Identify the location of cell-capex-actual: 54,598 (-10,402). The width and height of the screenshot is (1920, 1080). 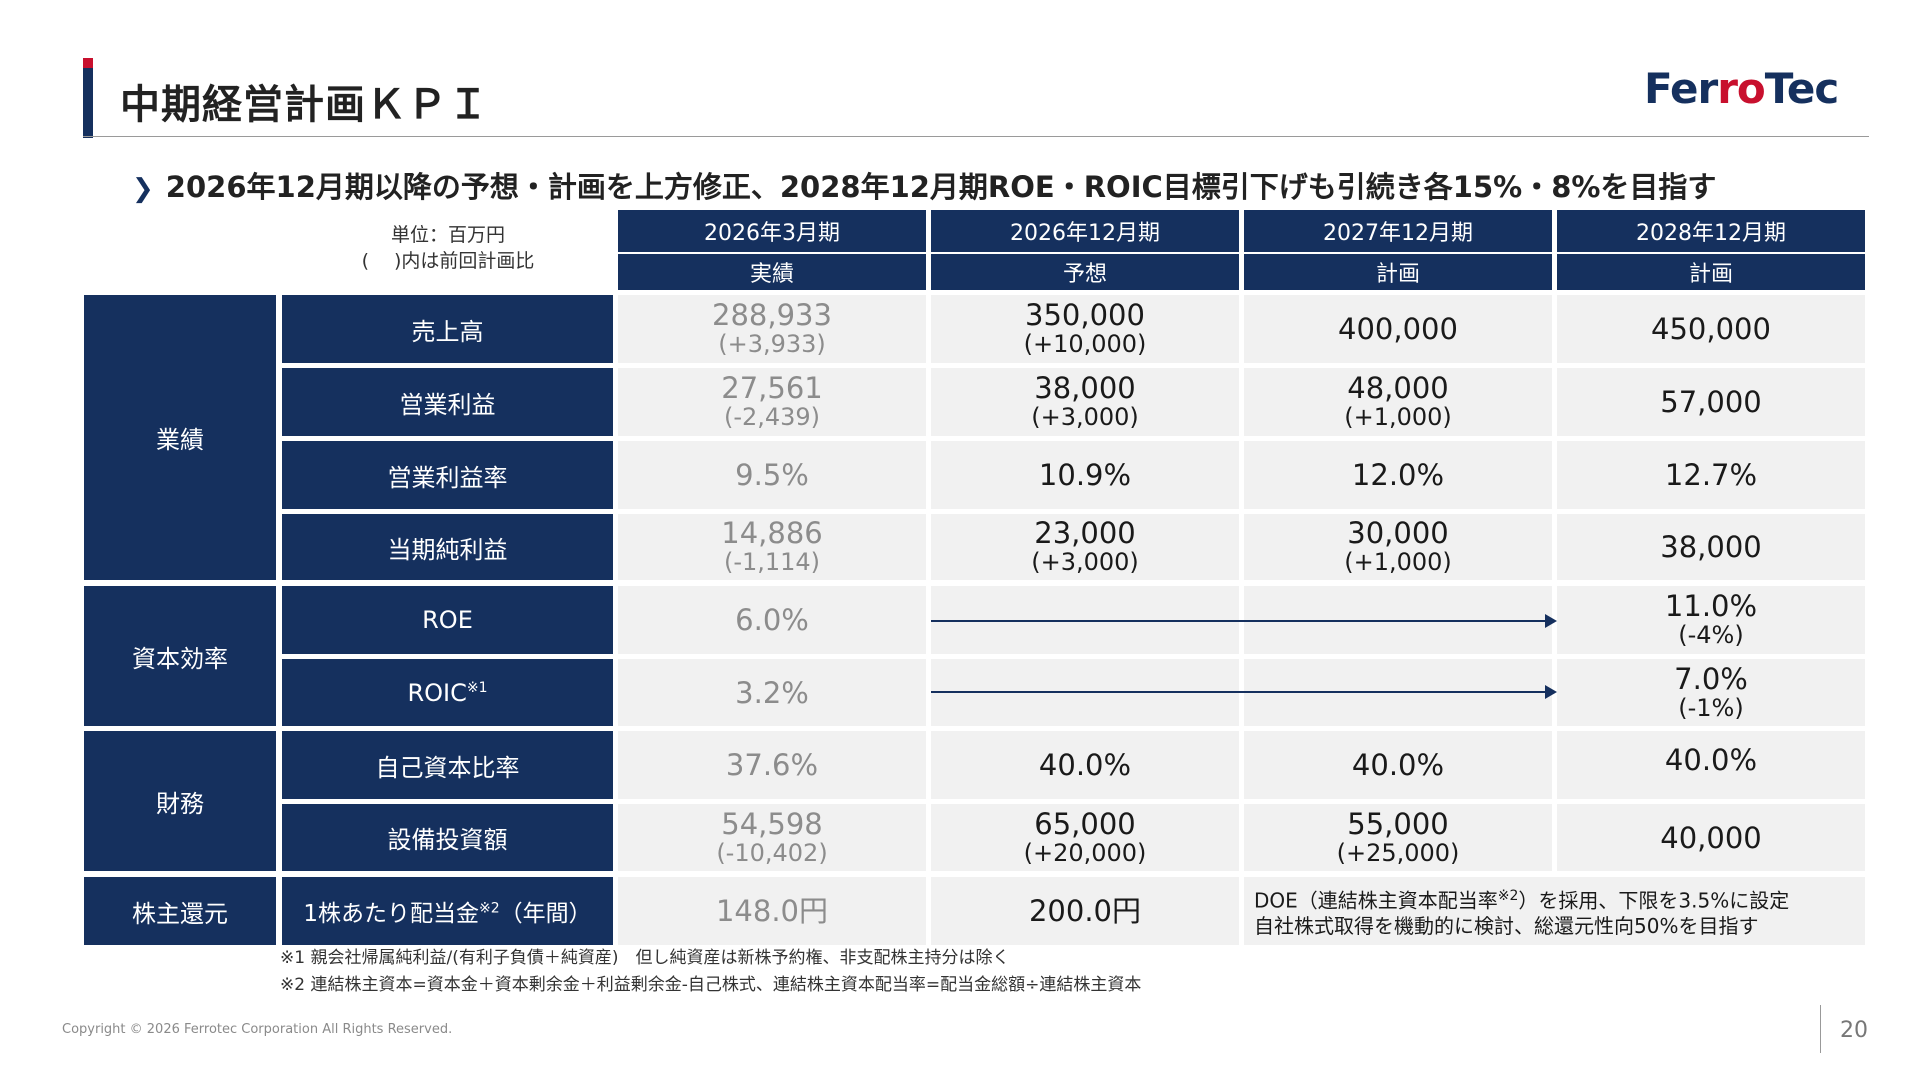
(772, 837).